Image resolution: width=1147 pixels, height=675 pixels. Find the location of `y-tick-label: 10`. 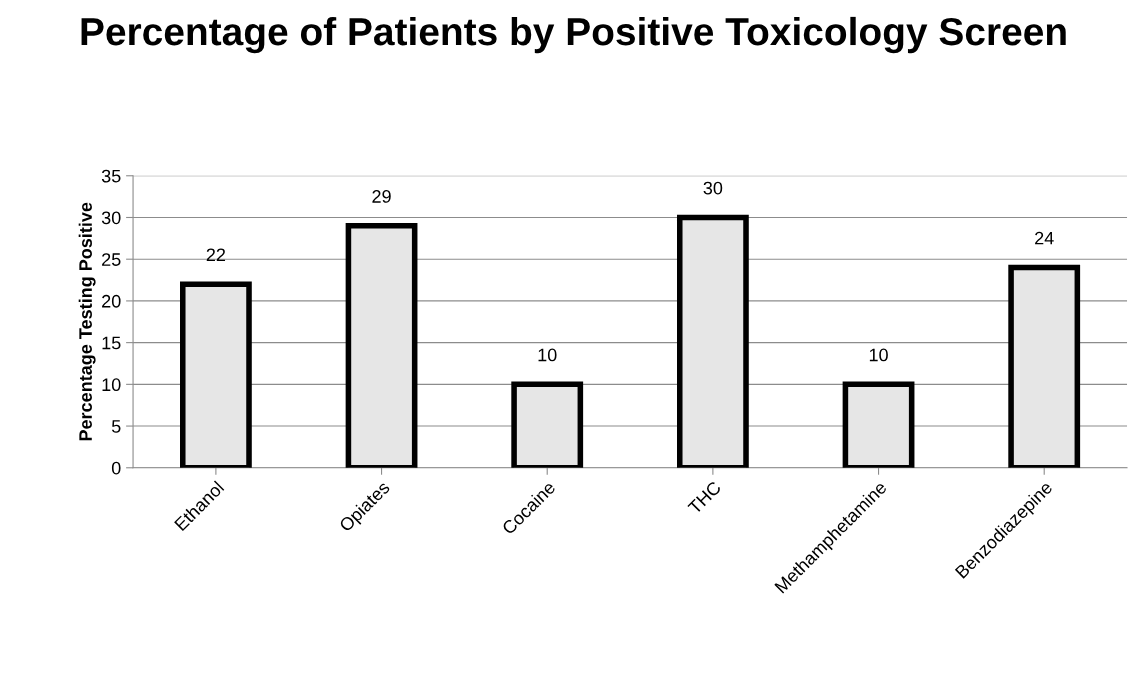

y-tick-label: 10 is located at coordinates (111, 385).